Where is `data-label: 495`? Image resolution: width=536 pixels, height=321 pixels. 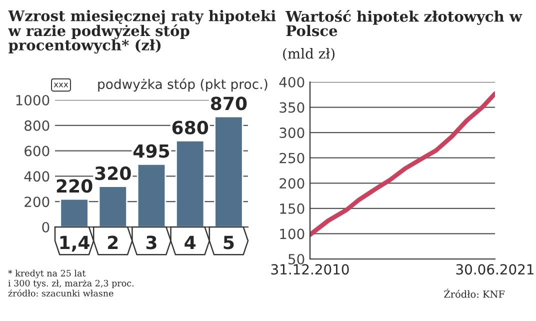 data-label: 495 is located at coordinates (151, 151).